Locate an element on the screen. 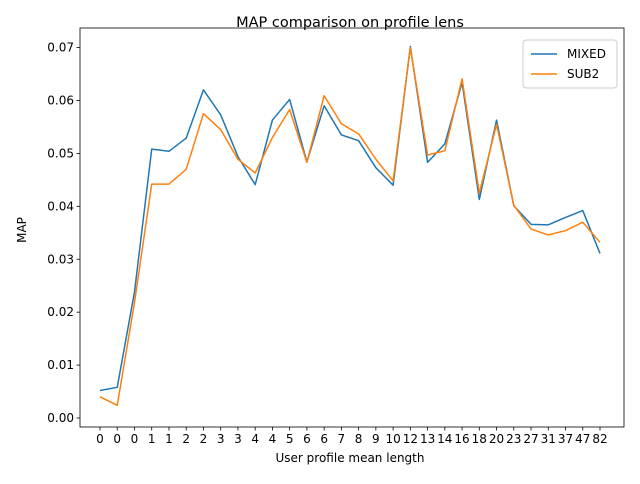 The width and height of the screenshot is (640, 484). legend: MIXED SUB2 is located at coordinates (570, 64).